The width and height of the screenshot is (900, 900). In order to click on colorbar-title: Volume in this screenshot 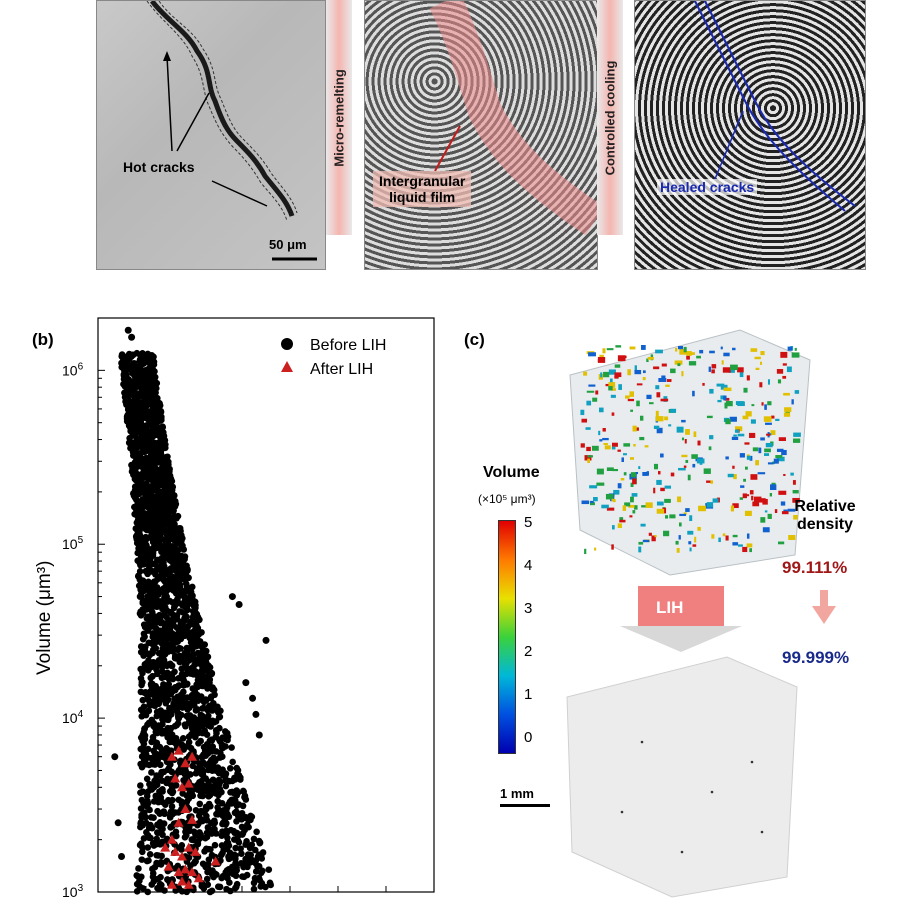, I will do `click(511, 472)`.